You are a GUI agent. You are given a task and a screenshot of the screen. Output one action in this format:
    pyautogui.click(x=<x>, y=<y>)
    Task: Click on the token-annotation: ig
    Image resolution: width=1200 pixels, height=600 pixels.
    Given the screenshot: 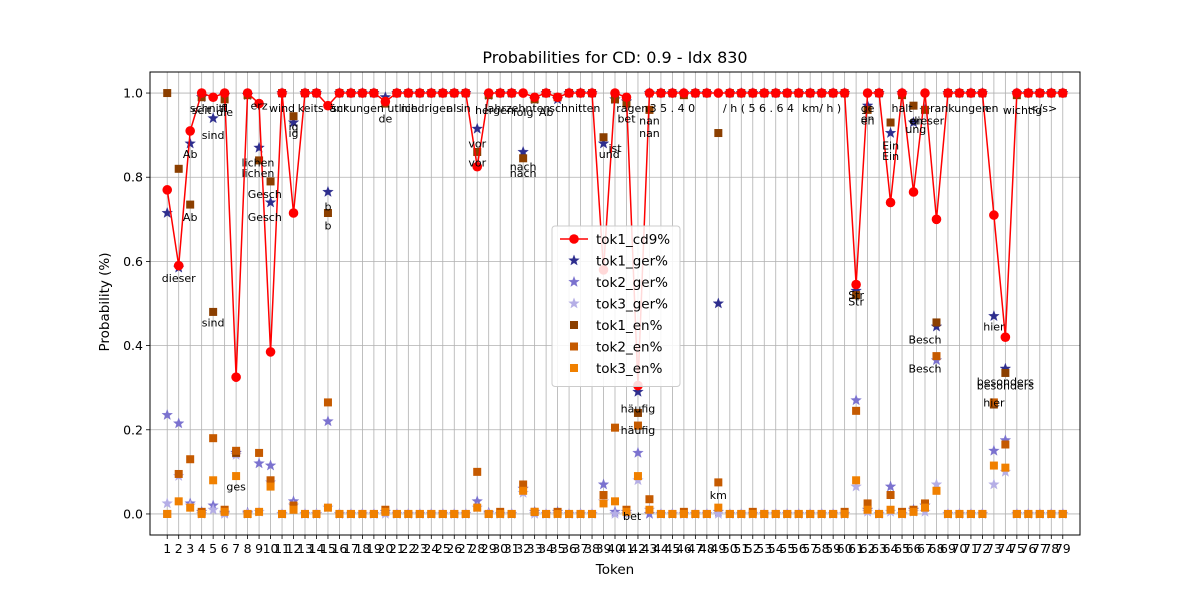 What is the action you would take?
    pyautogui.click(x=293, y=133)
    